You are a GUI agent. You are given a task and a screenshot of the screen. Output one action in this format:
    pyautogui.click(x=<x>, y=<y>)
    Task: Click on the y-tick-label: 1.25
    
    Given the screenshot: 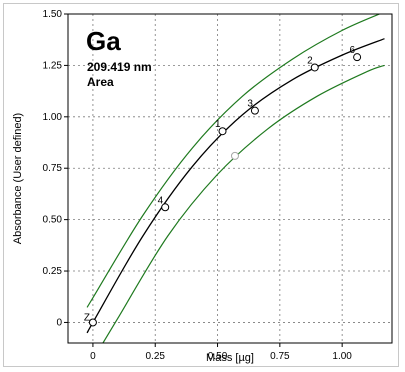 What is the action you would take?
    pyautogui.click(x=53, y=65)
    